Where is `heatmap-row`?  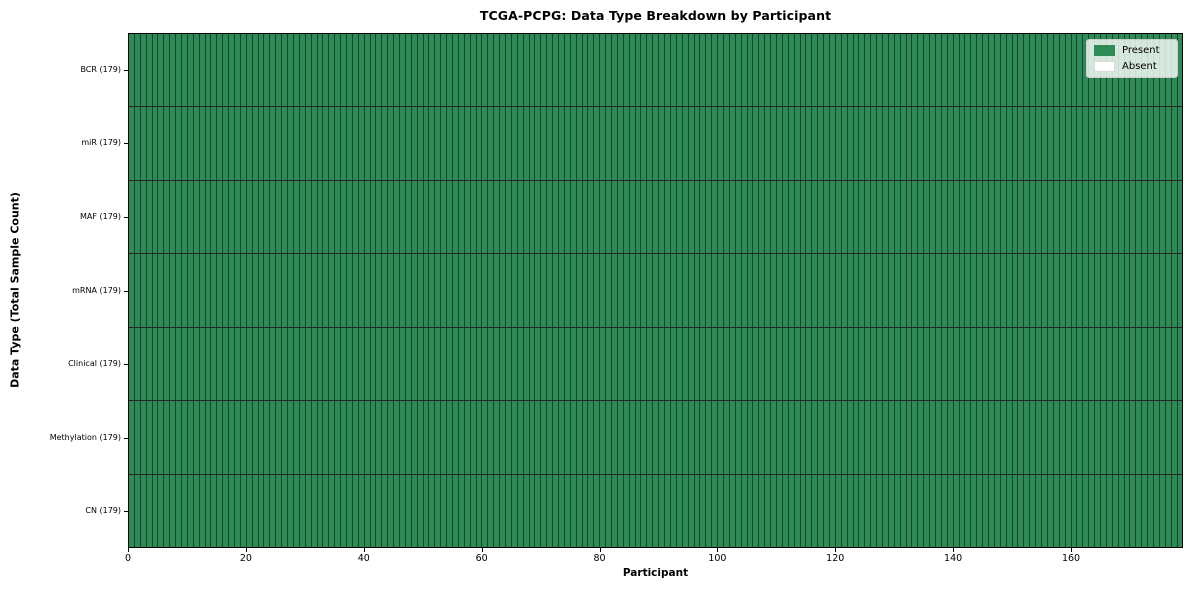 heatmap-row is located at coordinates (656, 291).